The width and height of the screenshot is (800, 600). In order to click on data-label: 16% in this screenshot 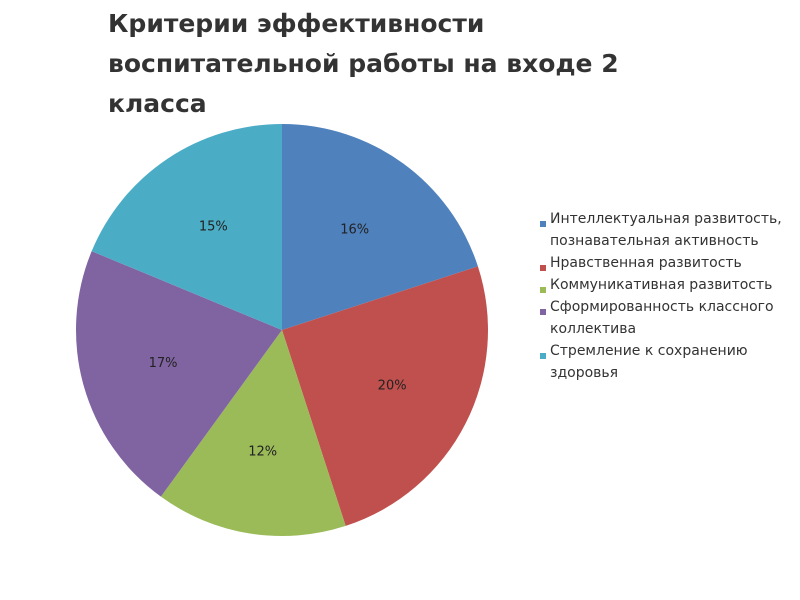, I will do `click(354, 230)`.